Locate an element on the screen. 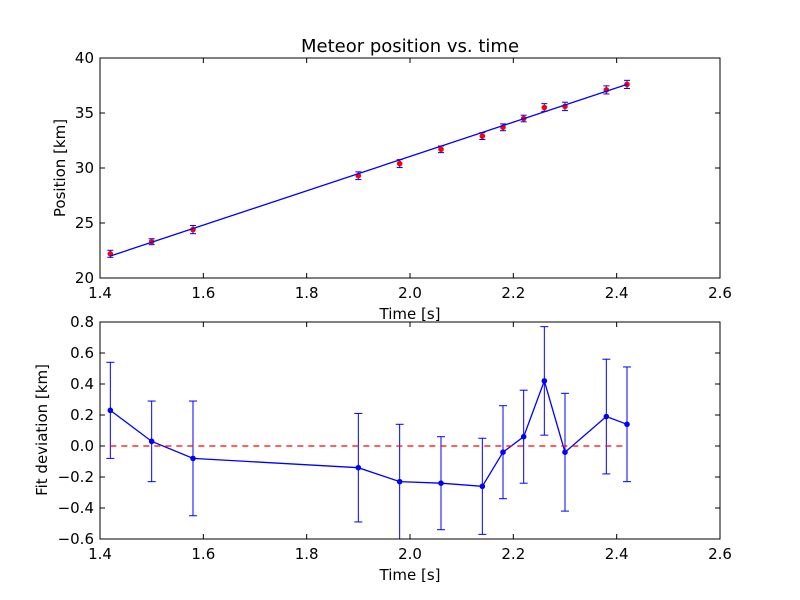 This screenshot has width=800, height=600. position-ytick-label: 20 is located at coordinates (84, 278).